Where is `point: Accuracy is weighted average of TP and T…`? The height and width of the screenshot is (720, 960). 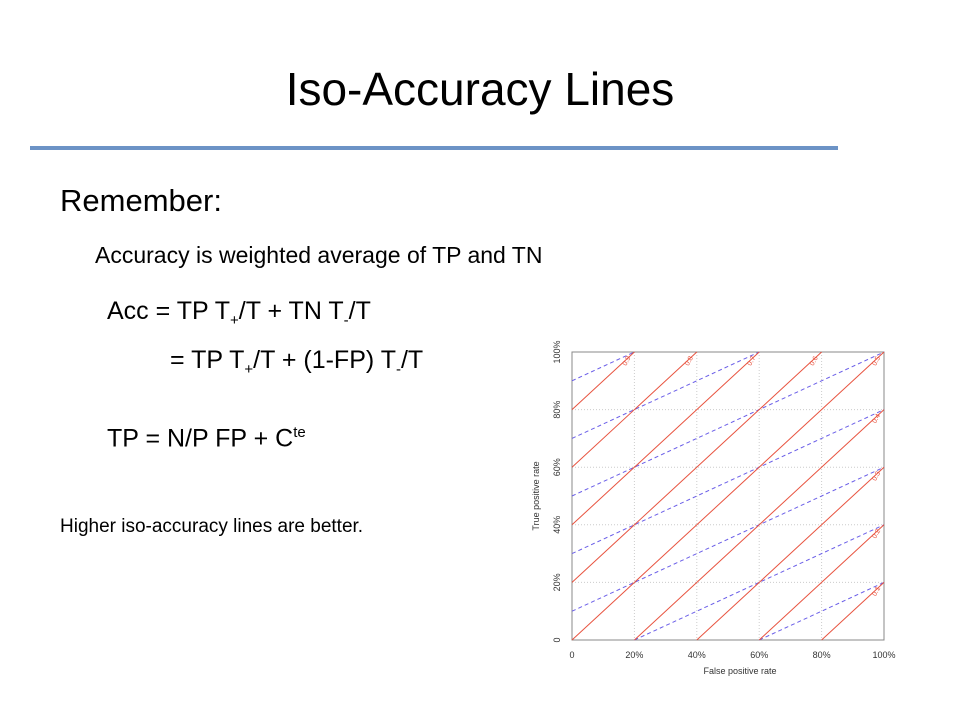 point: Accuracy is weighted average of TP and T… is located at coordinates (319, 255).